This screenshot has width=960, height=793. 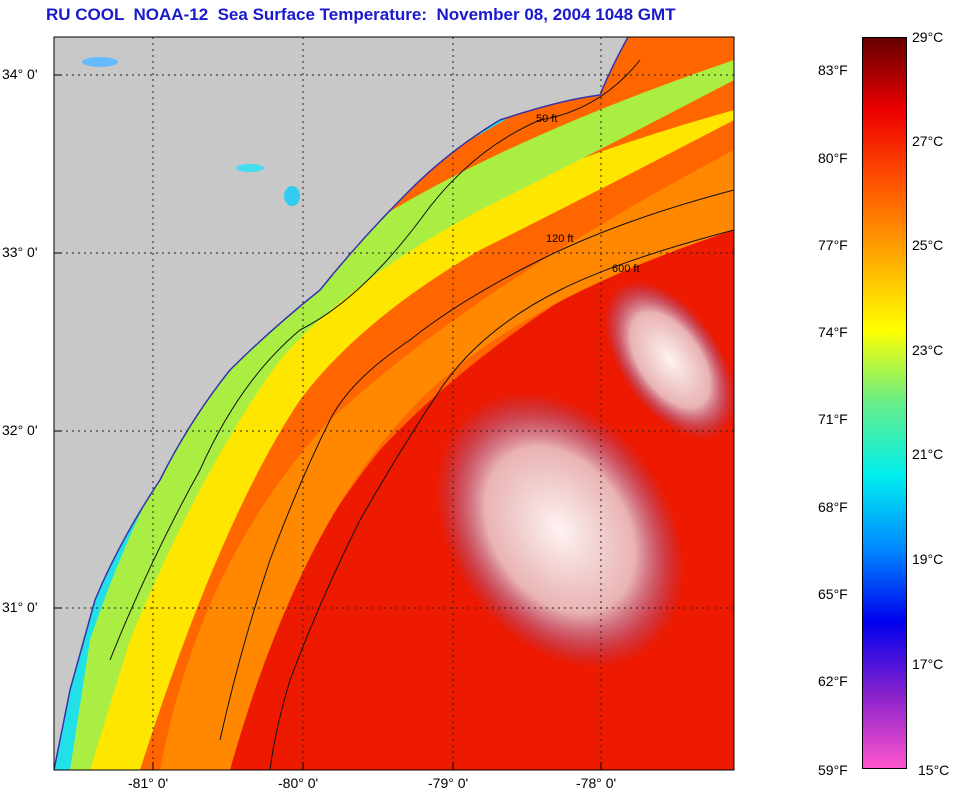 What do you see at coordinates (596, 783) in the screenshot?
I see `lon-label-78: -78° 0'` at bounding box center [596, 783].